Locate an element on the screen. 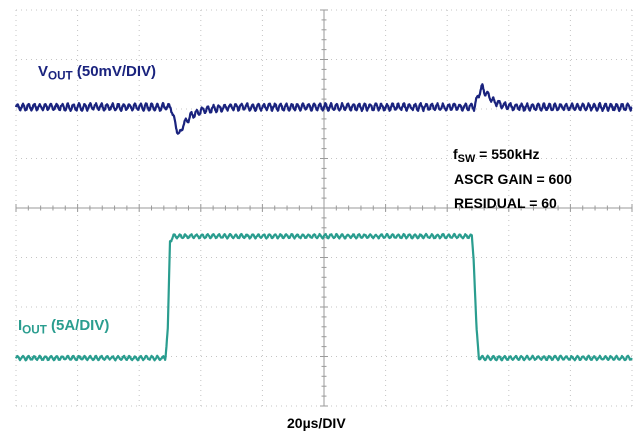 Image resolution: width=642 pixels, height=439 pixels. fsw-sub: SW is located at coordinates (466, 159).